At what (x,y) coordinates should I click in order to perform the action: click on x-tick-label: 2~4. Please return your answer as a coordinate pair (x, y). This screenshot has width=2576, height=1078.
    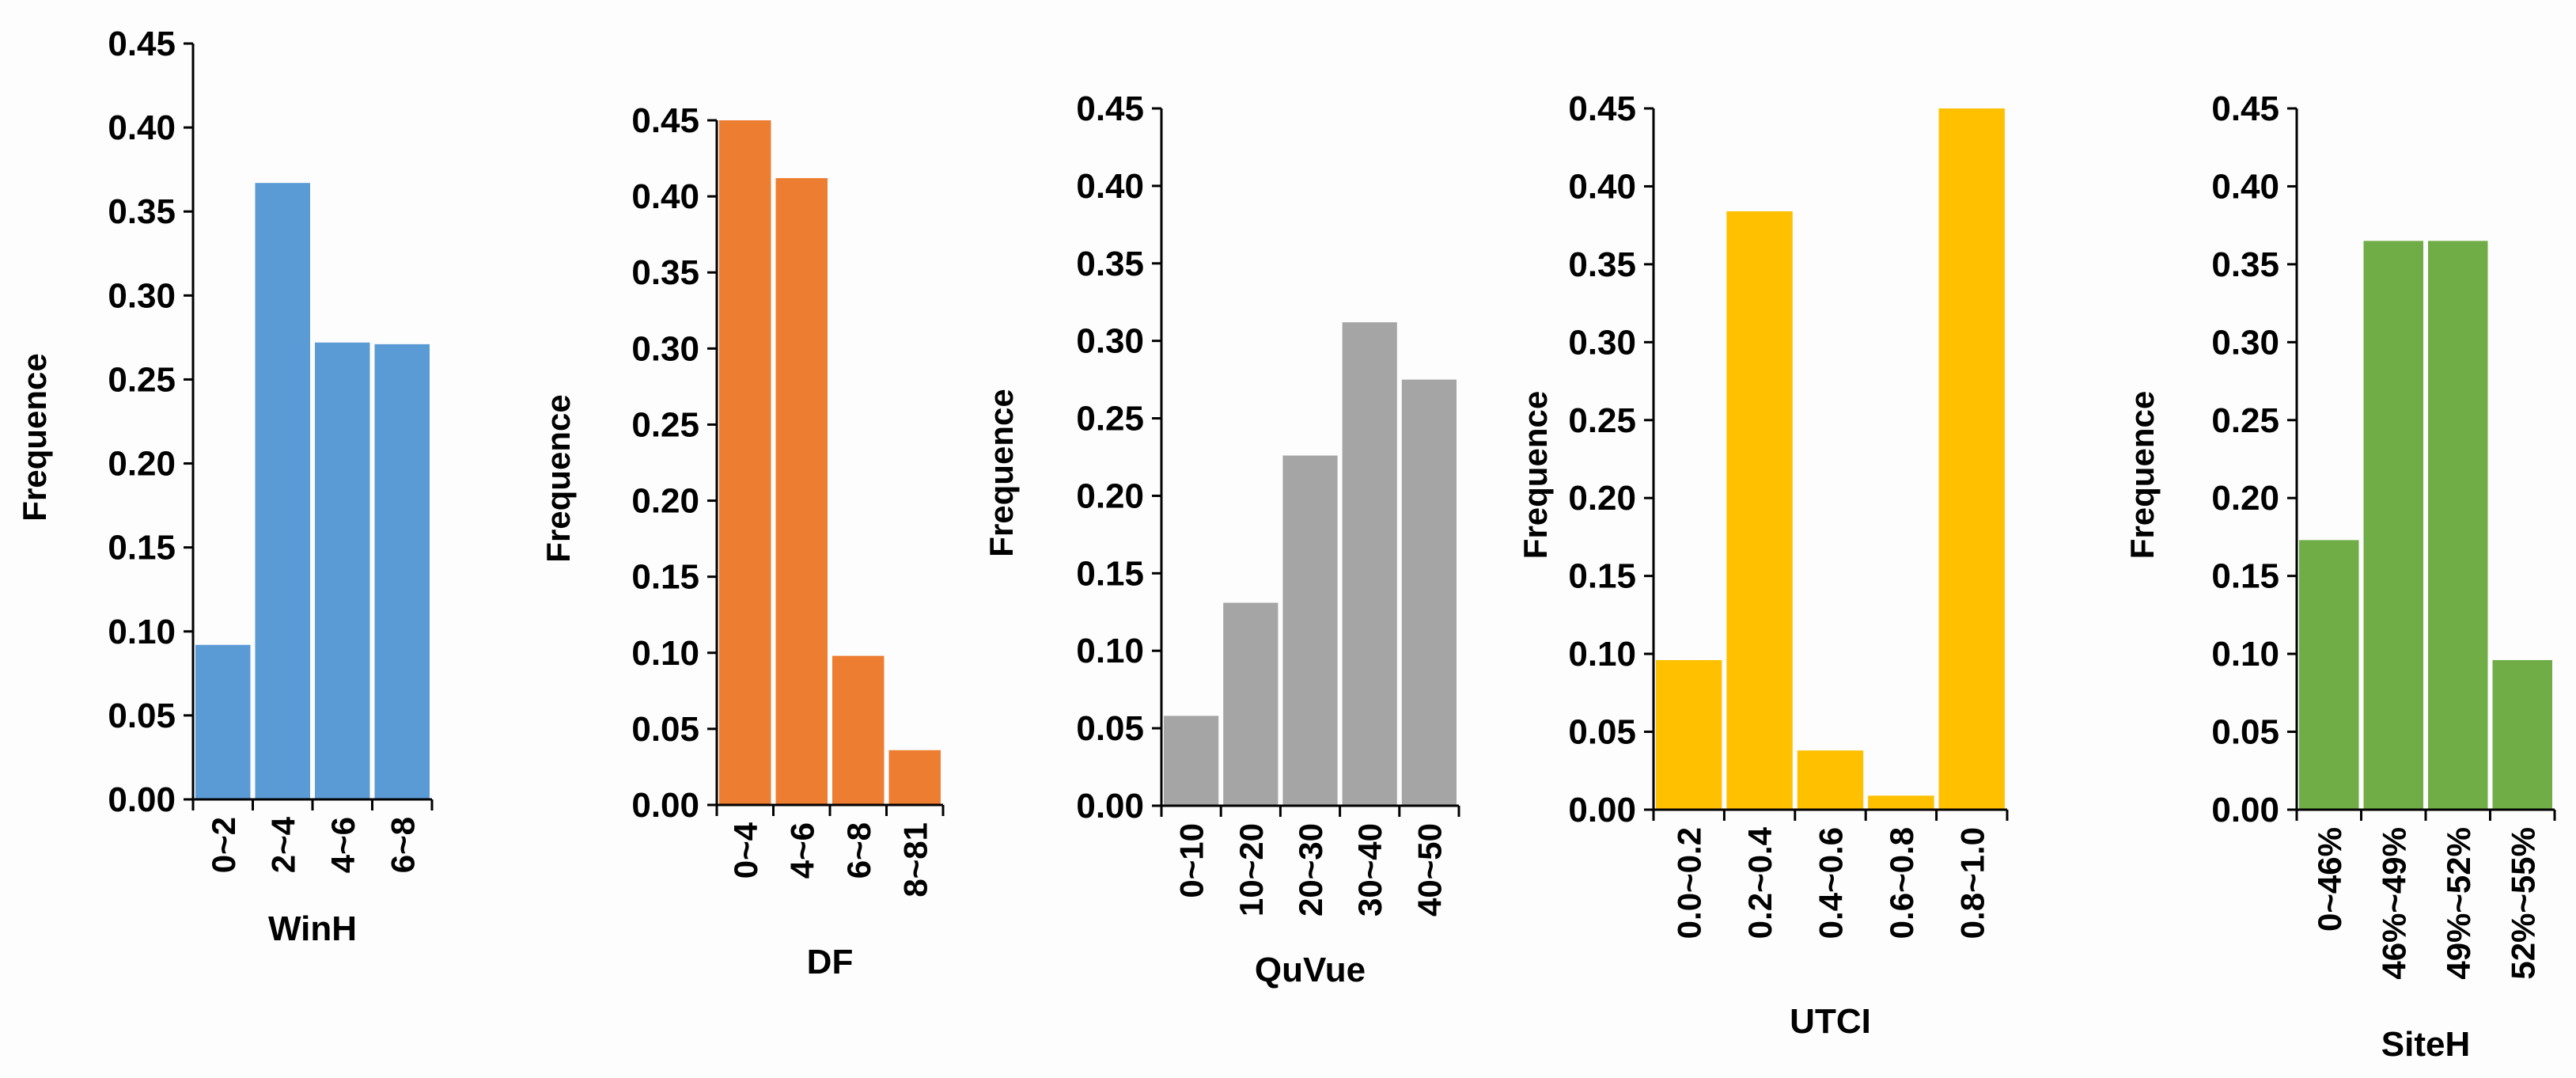
    Looking at the image, I should click on (282, 844).